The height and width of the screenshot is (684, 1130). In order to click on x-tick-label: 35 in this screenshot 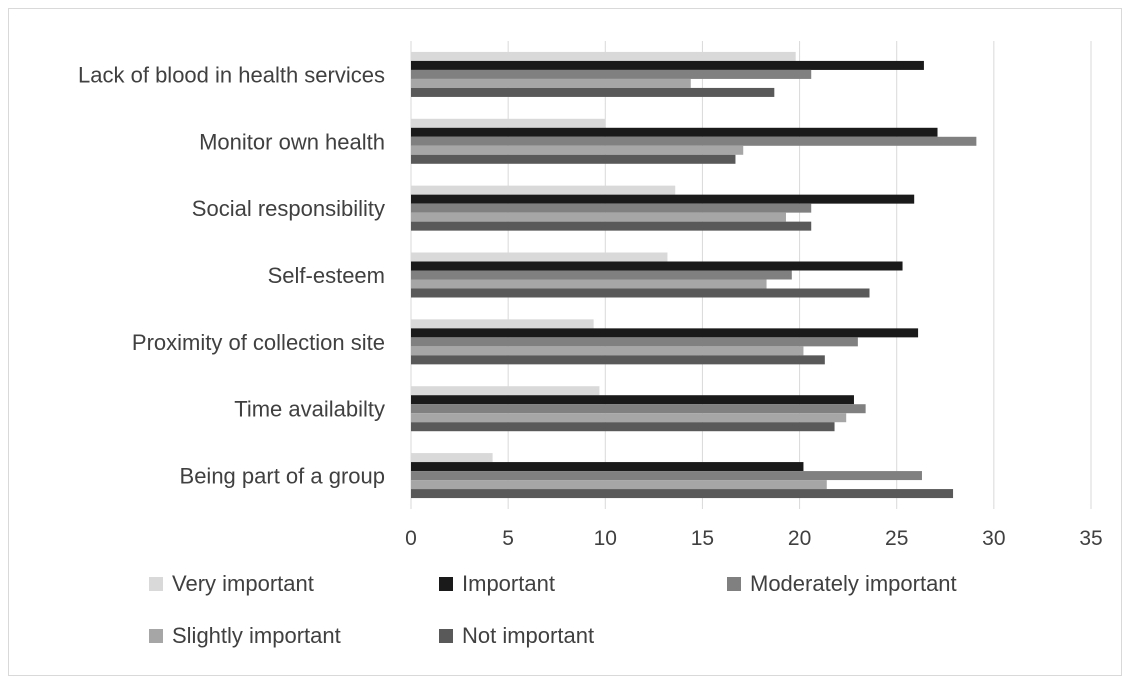, I will do `click(1090, 538)`.